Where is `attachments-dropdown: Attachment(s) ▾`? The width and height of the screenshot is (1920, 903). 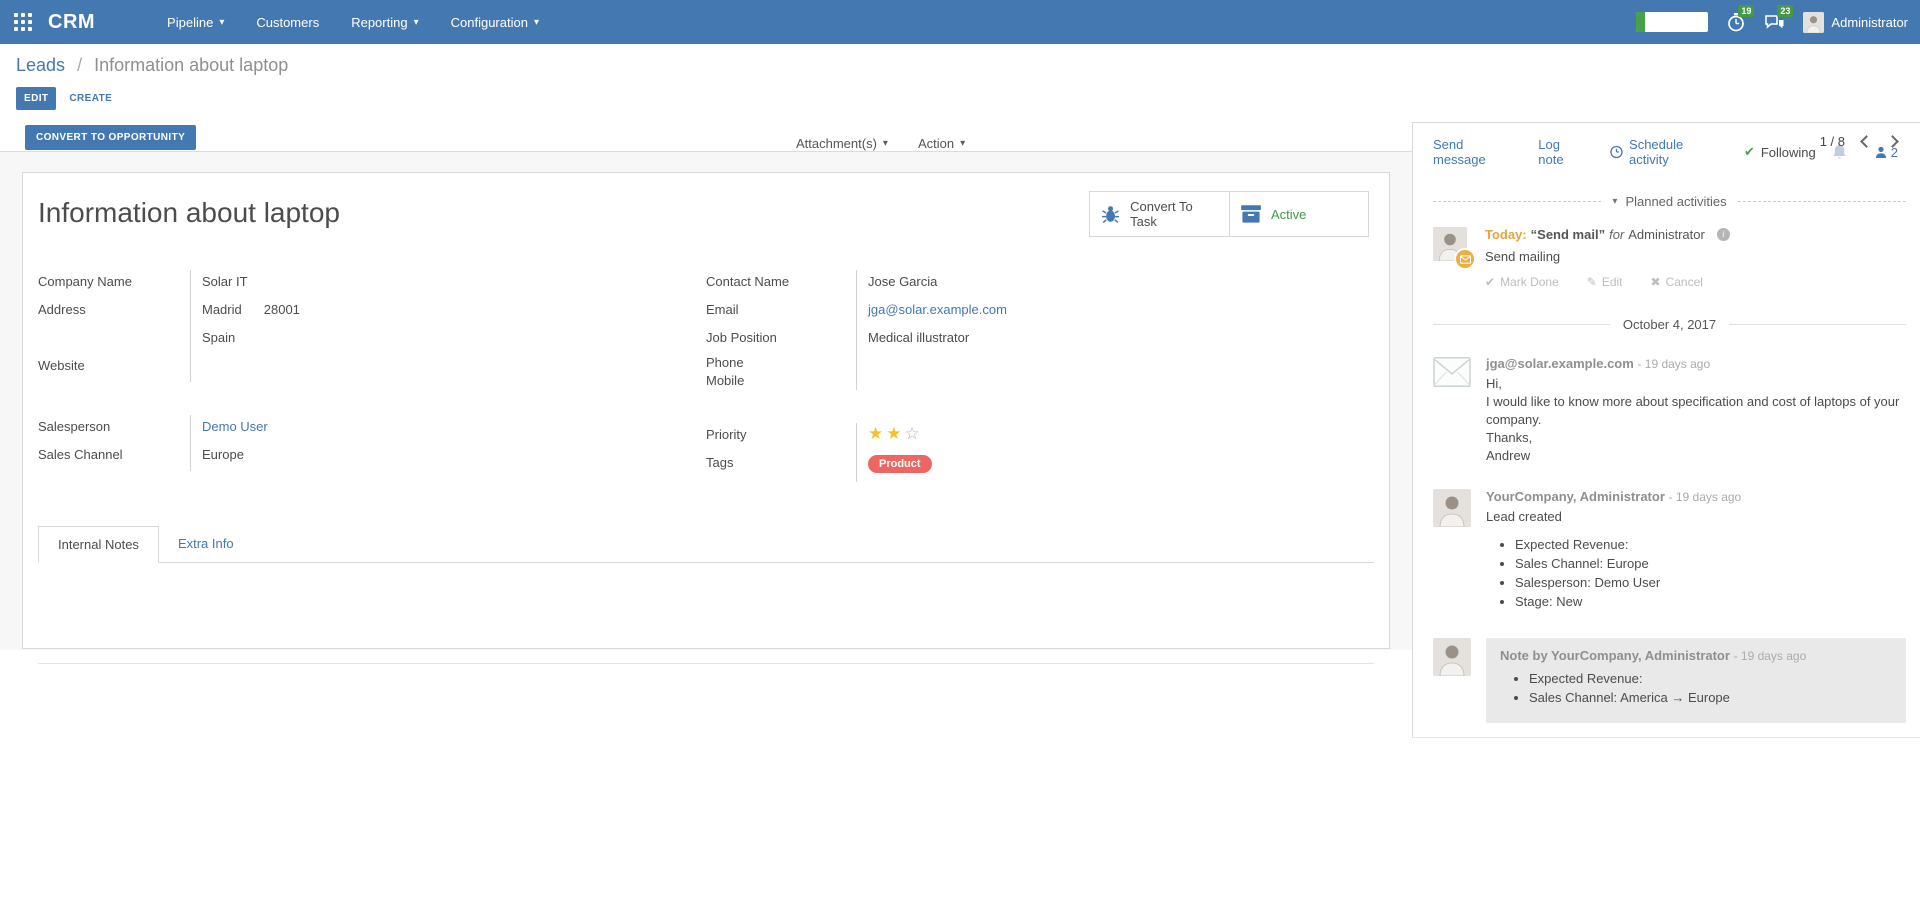 attachments-dropdown: Attachment(s) ▾ is located at coordinates (842, 143).